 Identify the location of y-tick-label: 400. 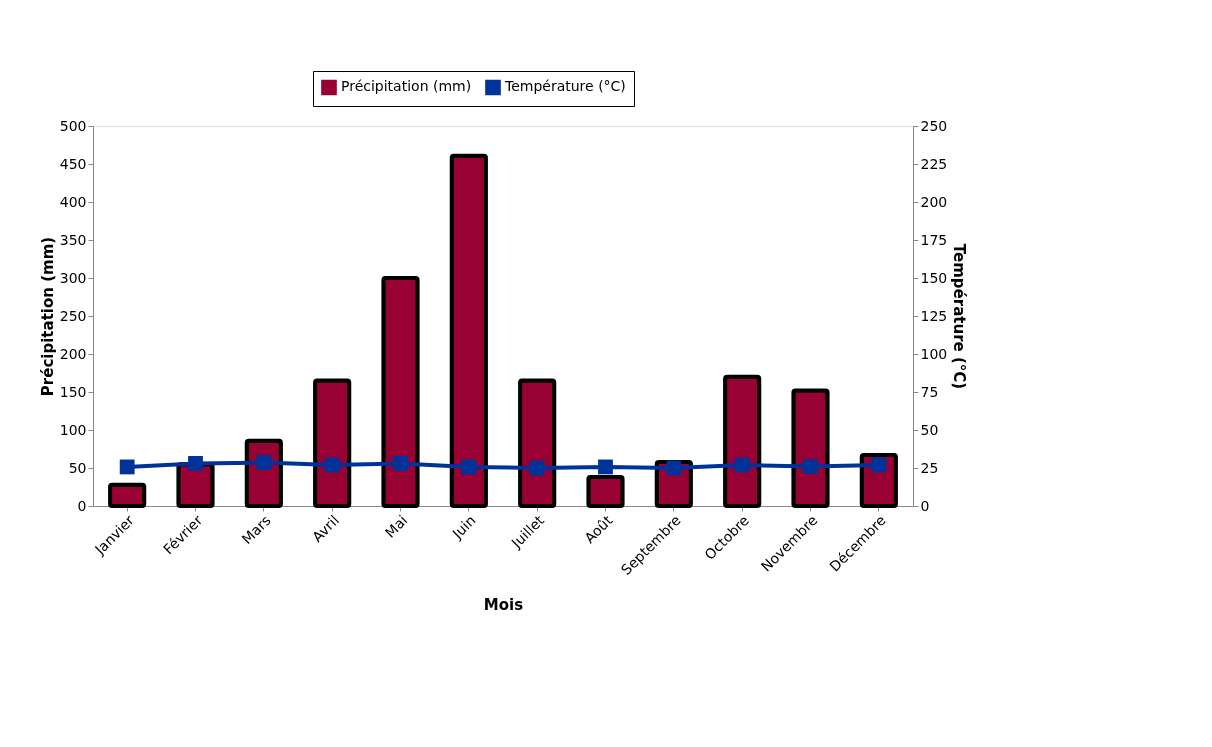
(73, 201).